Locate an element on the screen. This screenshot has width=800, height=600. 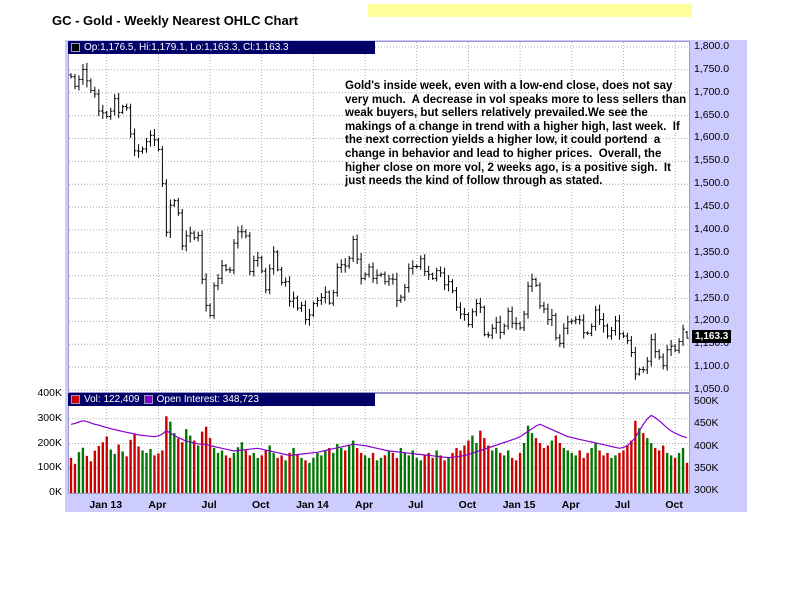
open-interest-swatch-icon is located at coordinates (148, 399).